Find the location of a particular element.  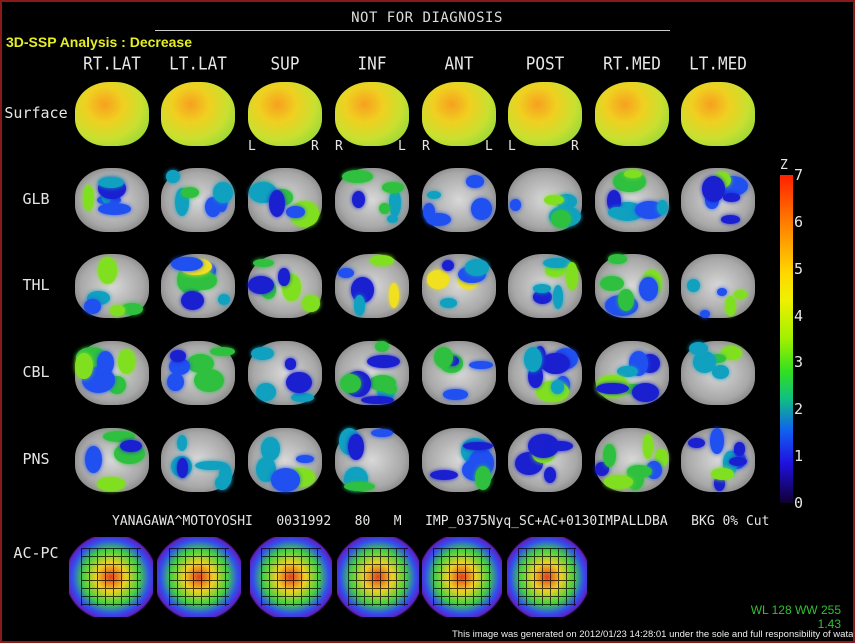

column-header: LT.MED is located at coordinates (718, 63).